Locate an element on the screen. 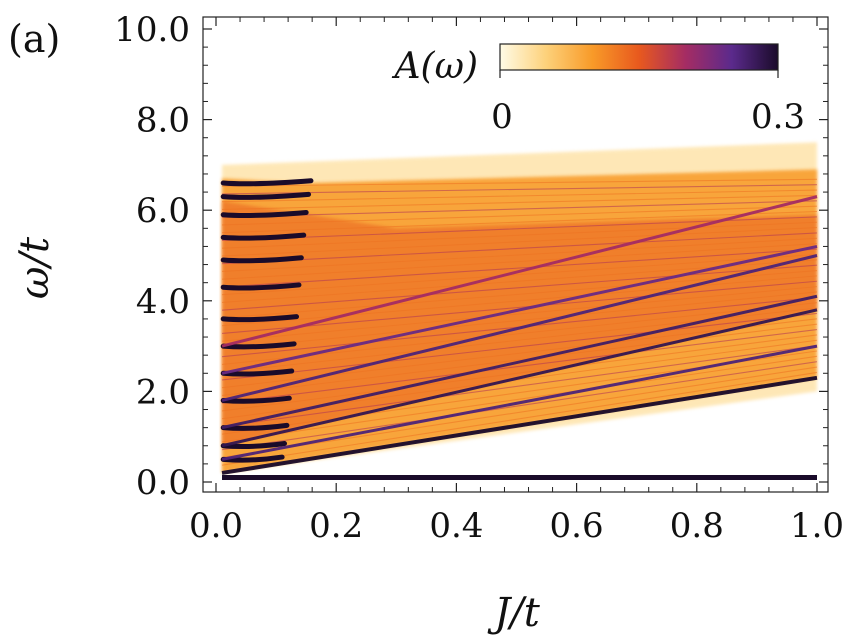  x-tick-label: 0.0 is located at coordinates (216, 526).